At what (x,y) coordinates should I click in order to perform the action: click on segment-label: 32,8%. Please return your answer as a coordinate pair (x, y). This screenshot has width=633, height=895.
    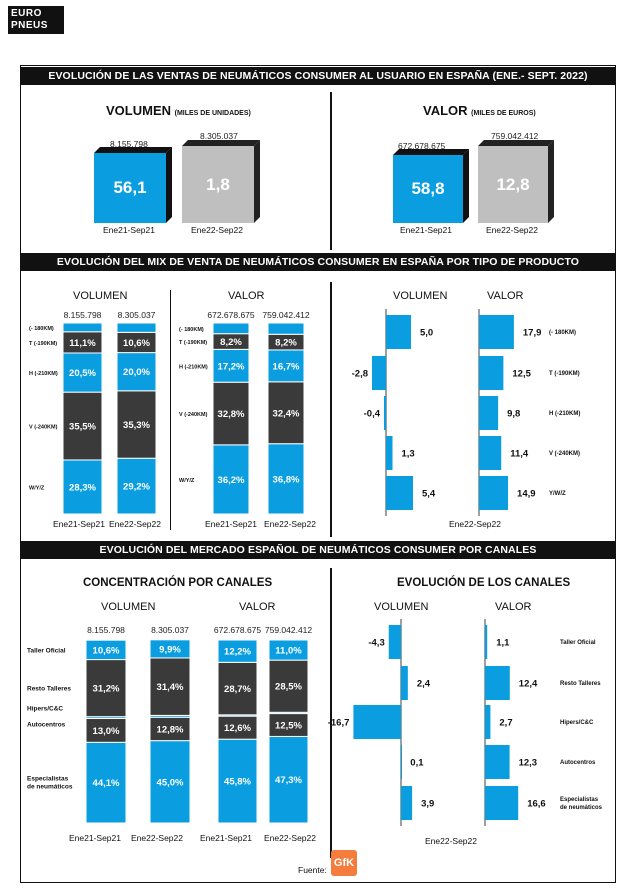
    Looking at the image, I should click on (231, 414).